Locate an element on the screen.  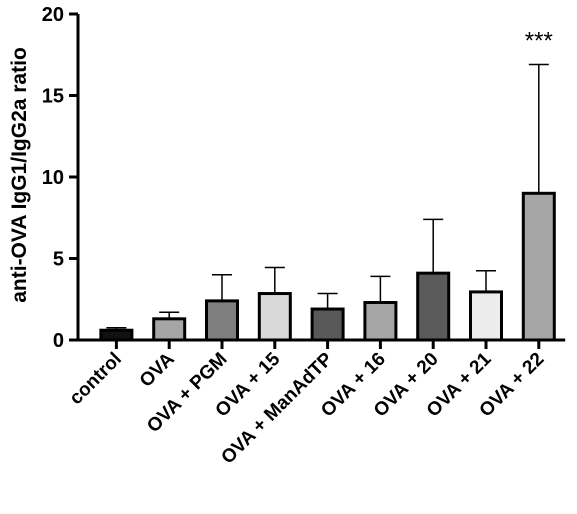
bar-ova-manadtp is located at coordinates (327, 324).